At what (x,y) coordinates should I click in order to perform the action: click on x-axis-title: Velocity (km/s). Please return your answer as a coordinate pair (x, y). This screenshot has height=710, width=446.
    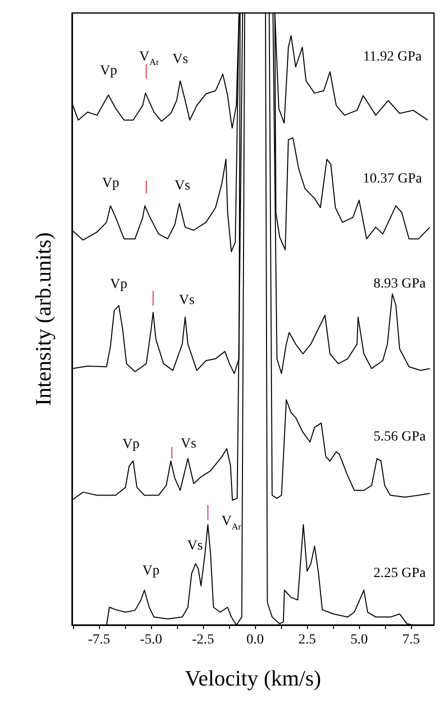
    Looking at the image, I should click on (253, 678).